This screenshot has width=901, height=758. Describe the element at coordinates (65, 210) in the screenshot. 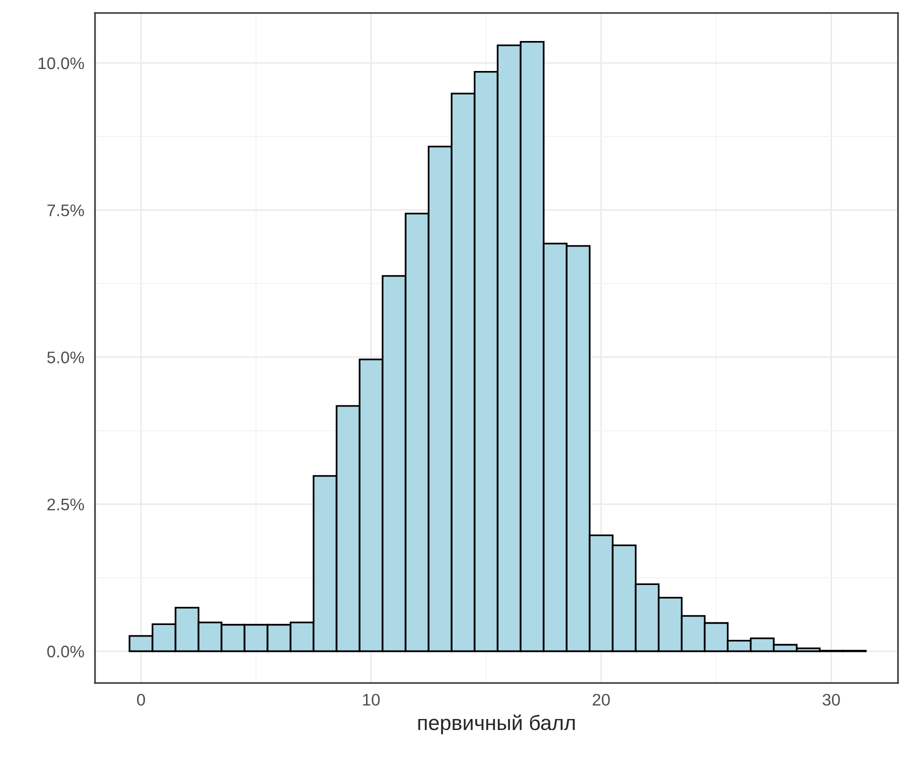

I see `y-tick-label: 7.5%` at that location.